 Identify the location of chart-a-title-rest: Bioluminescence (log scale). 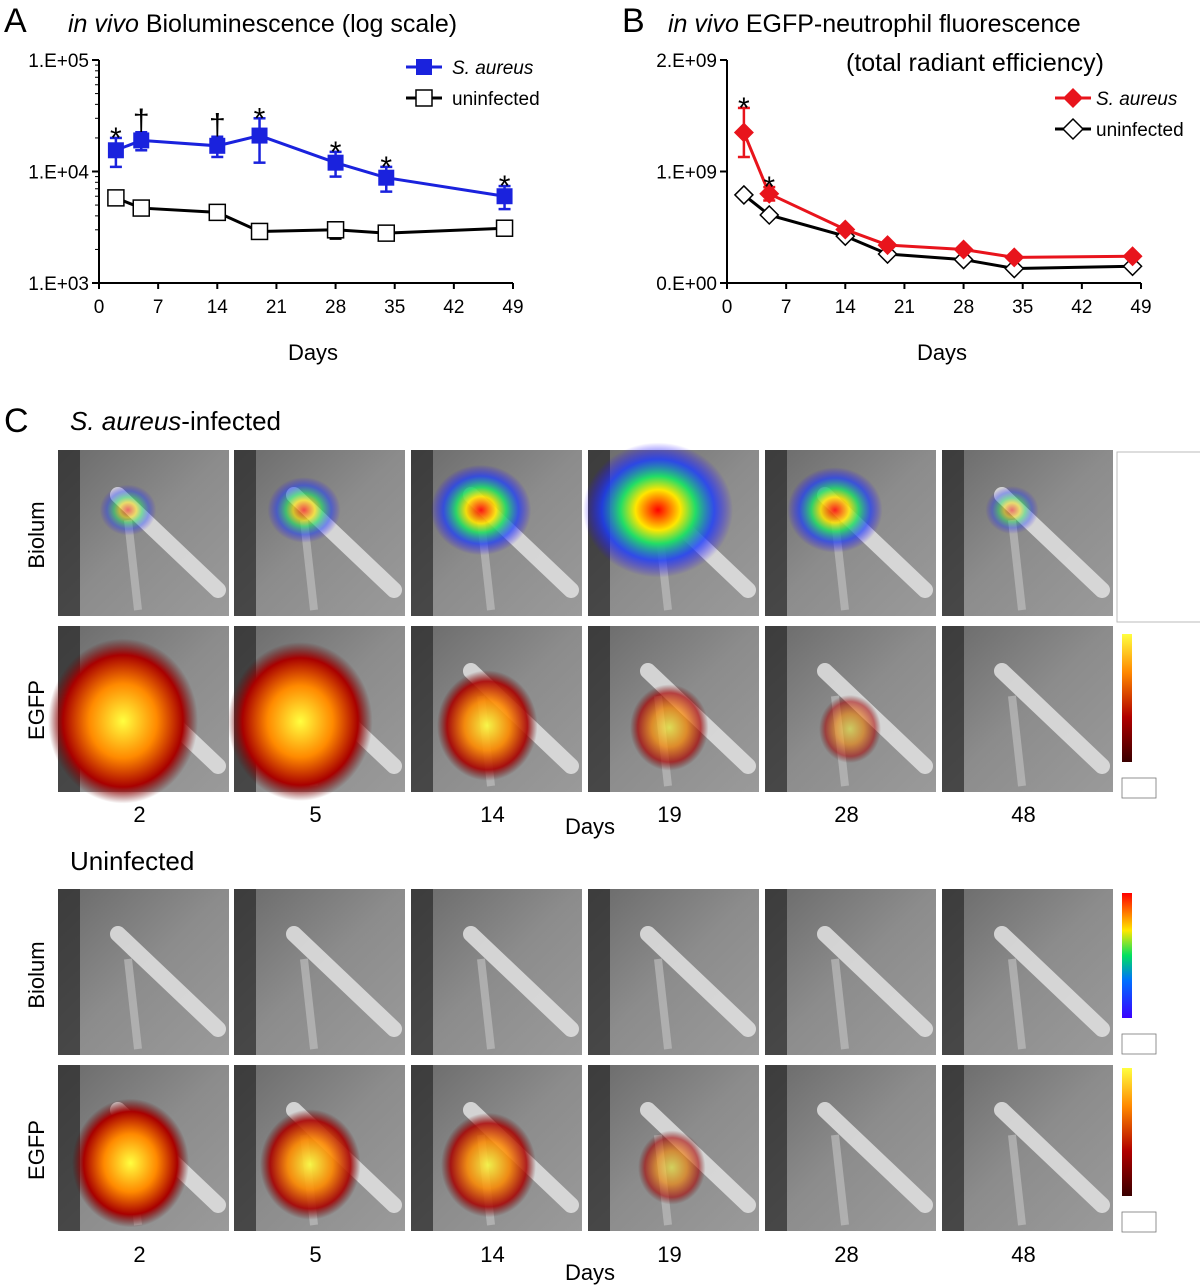
(298, 24).